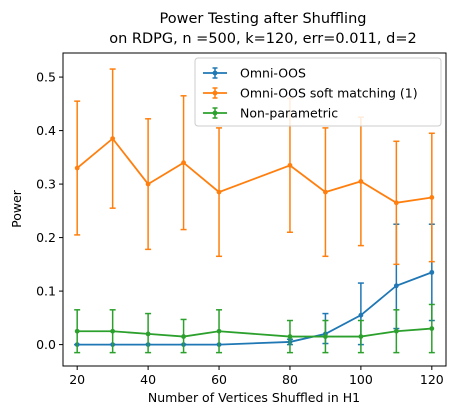  I want to click on y-tick-label: 0.5, so click(46, 77).